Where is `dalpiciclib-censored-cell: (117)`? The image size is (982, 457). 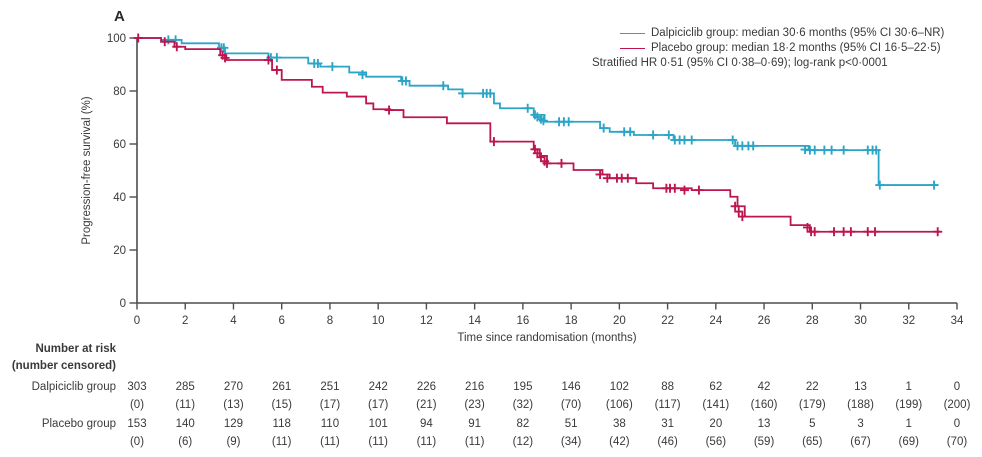
dalpiciclib-censored-cell: (117) is located at coordinates (668, 405).